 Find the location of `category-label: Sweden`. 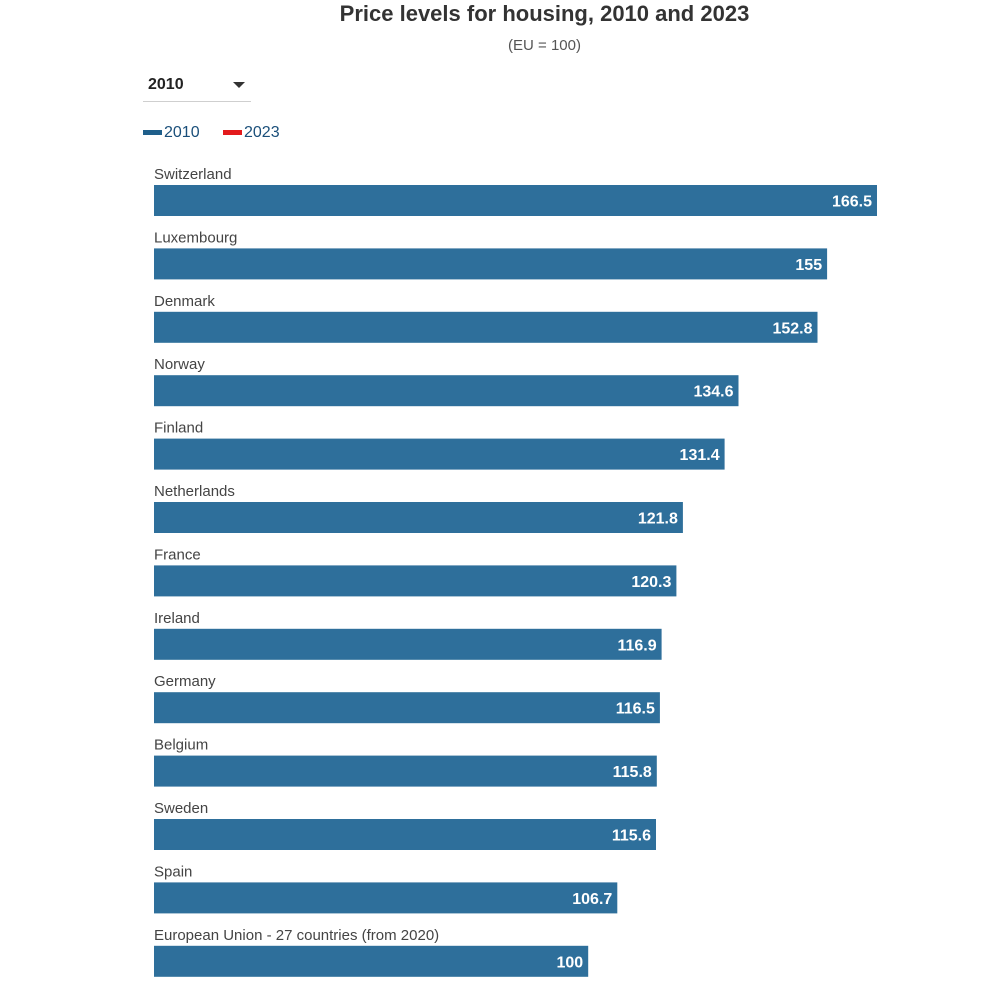

category-label: Sweden is located at coordinates (181, 808).